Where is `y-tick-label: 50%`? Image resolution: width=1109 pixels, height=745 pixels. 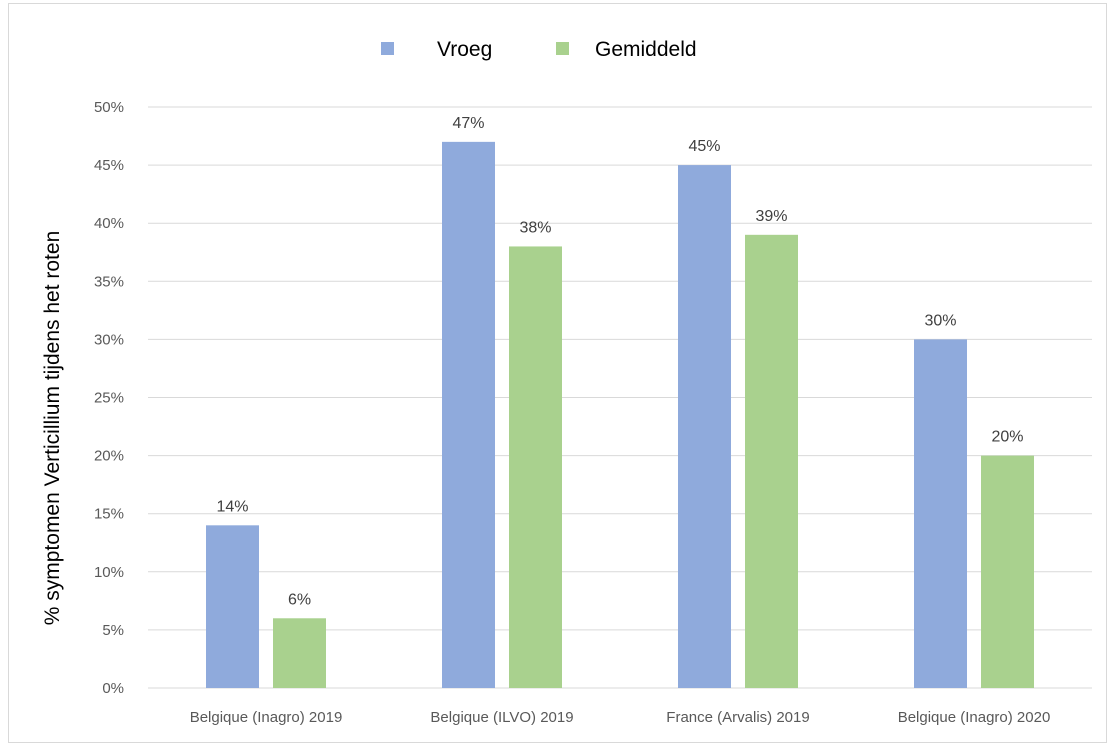 y-tick-label: 50% is located at coordinates (109, 107).